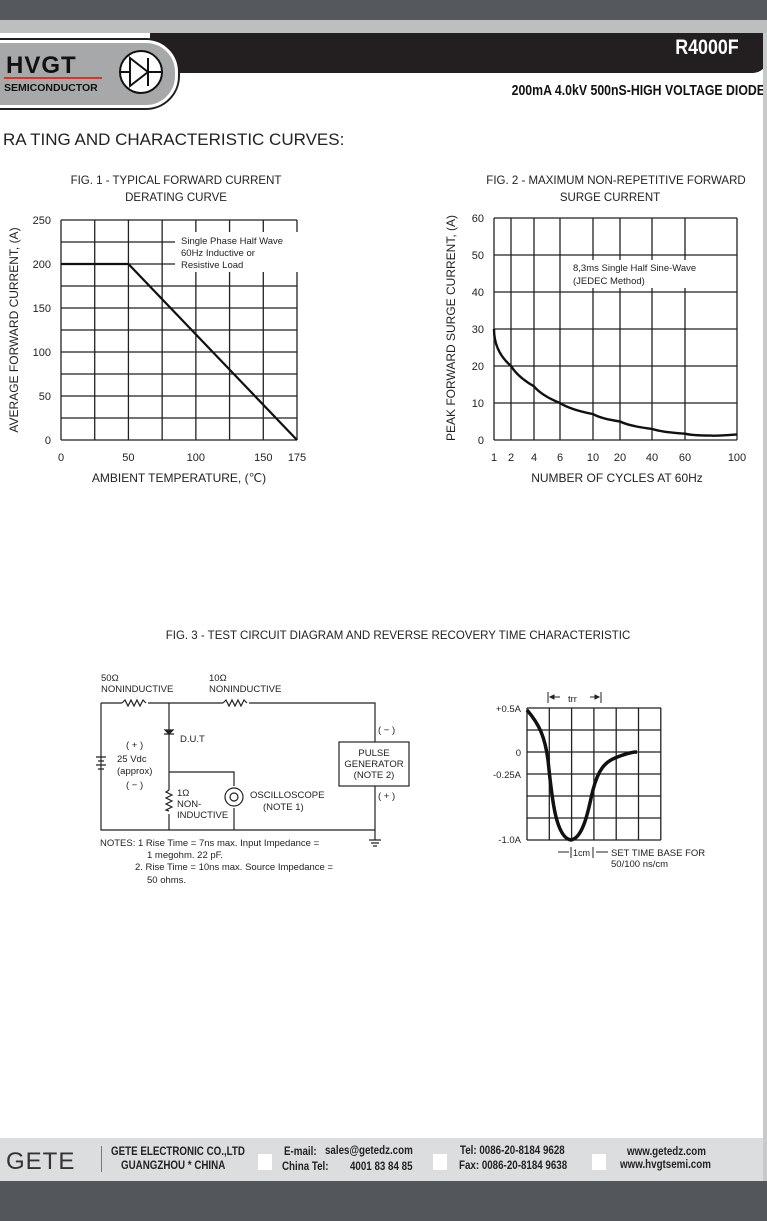  What do you see at coordinates (620, 458) in the screenshot?
I see `fig2-xtick: 20` at bounding box center [620, 458].